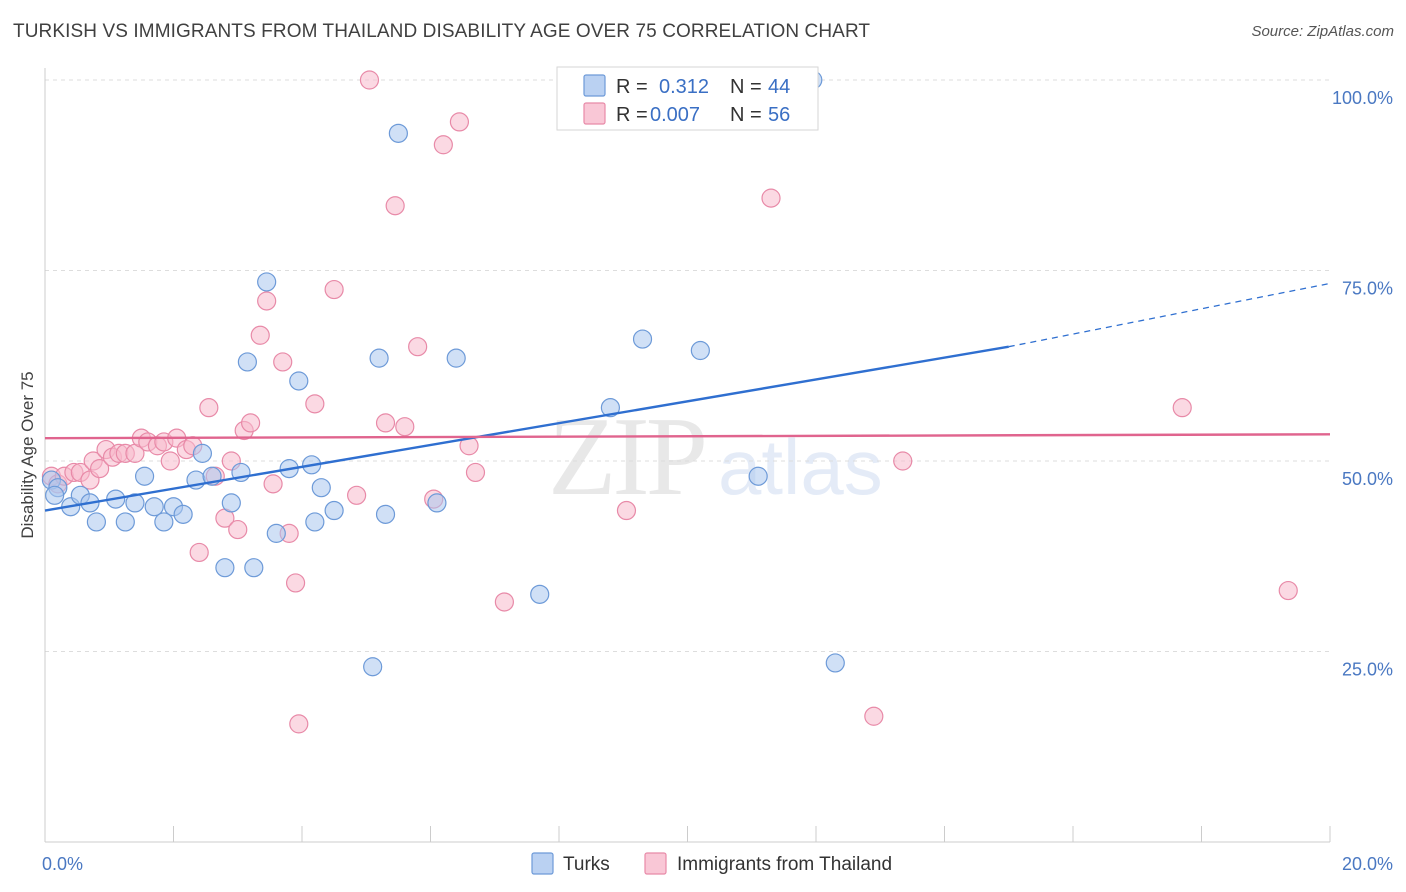  I want to click on turks-trend-line, so click(526, 428).